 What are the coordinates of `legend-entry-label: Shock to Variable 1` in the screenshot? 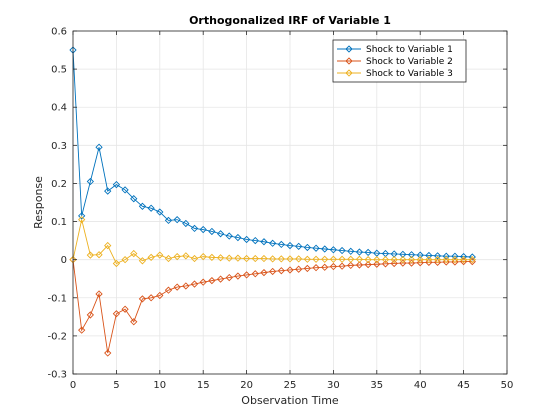 It's located at (409, 50).